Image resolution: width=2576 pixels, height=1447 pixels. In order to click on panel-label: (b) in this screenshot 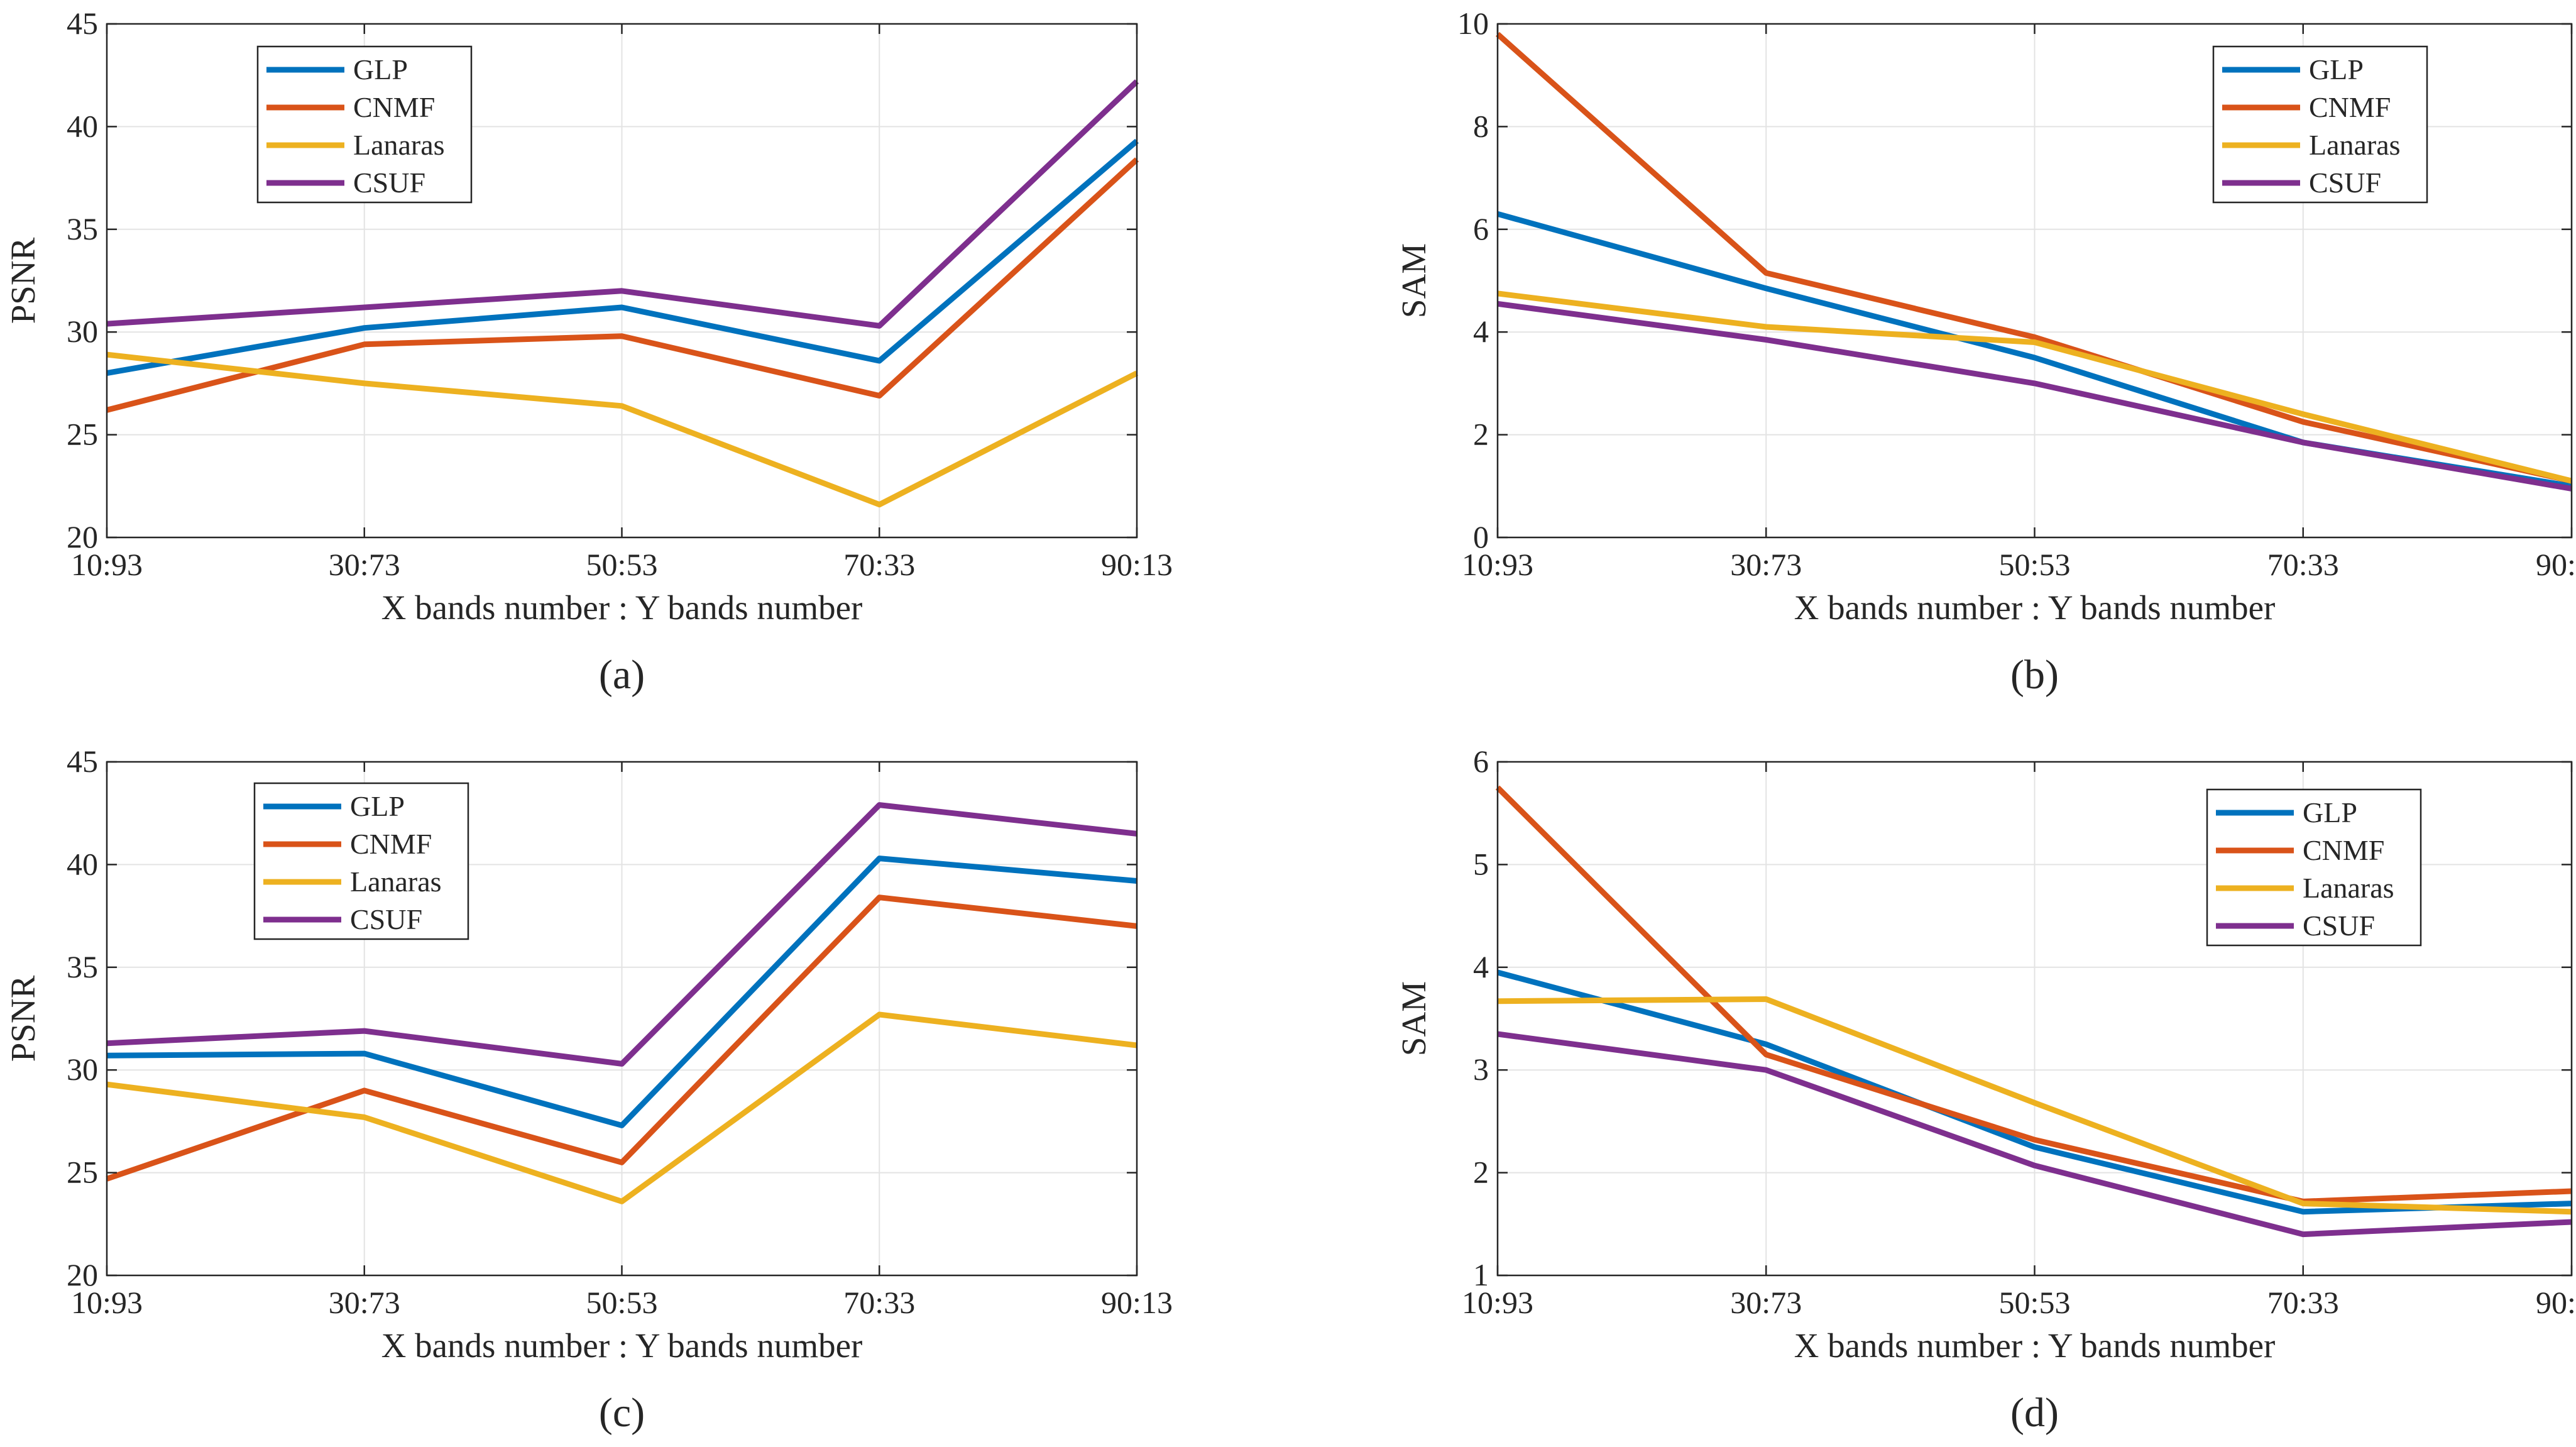, I will do `click(2034, 675)`.